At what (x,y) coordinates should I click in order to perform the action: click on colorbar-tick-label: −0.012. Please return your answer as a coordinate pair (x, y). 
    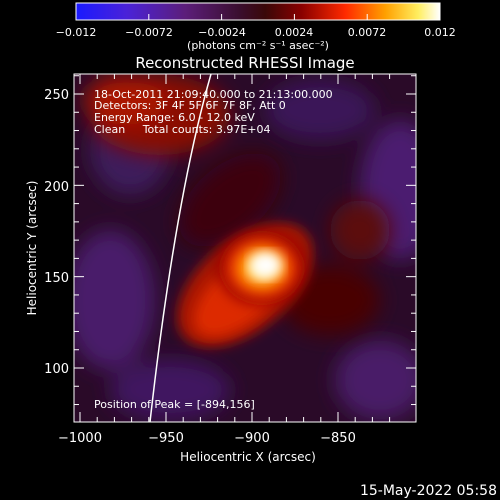
    Looking at the image, I should click on (76, 32).